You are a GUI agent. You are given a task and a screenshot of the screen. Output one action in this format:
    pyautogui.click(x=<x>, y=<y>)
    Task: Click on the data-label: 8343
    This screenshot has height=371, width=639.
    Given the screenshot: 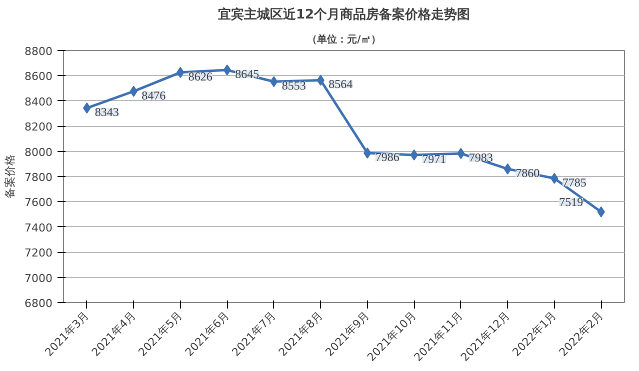 What is the action you would take?
    pyautogui.click(x=106, y=112)
    